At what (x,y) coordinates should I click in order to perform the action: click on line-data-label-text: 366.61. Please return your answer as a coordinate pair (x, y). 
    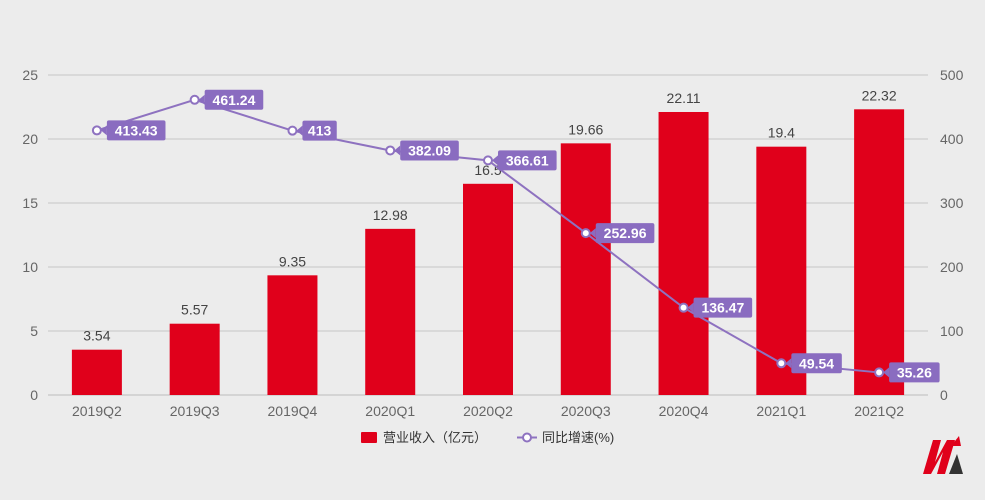
    Looking at the image, I should click on (527, 160).